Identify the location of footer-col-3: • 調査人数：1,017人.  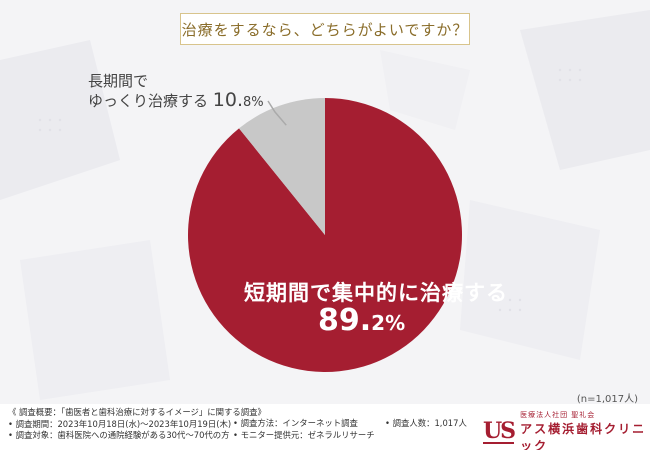
(426, 424).